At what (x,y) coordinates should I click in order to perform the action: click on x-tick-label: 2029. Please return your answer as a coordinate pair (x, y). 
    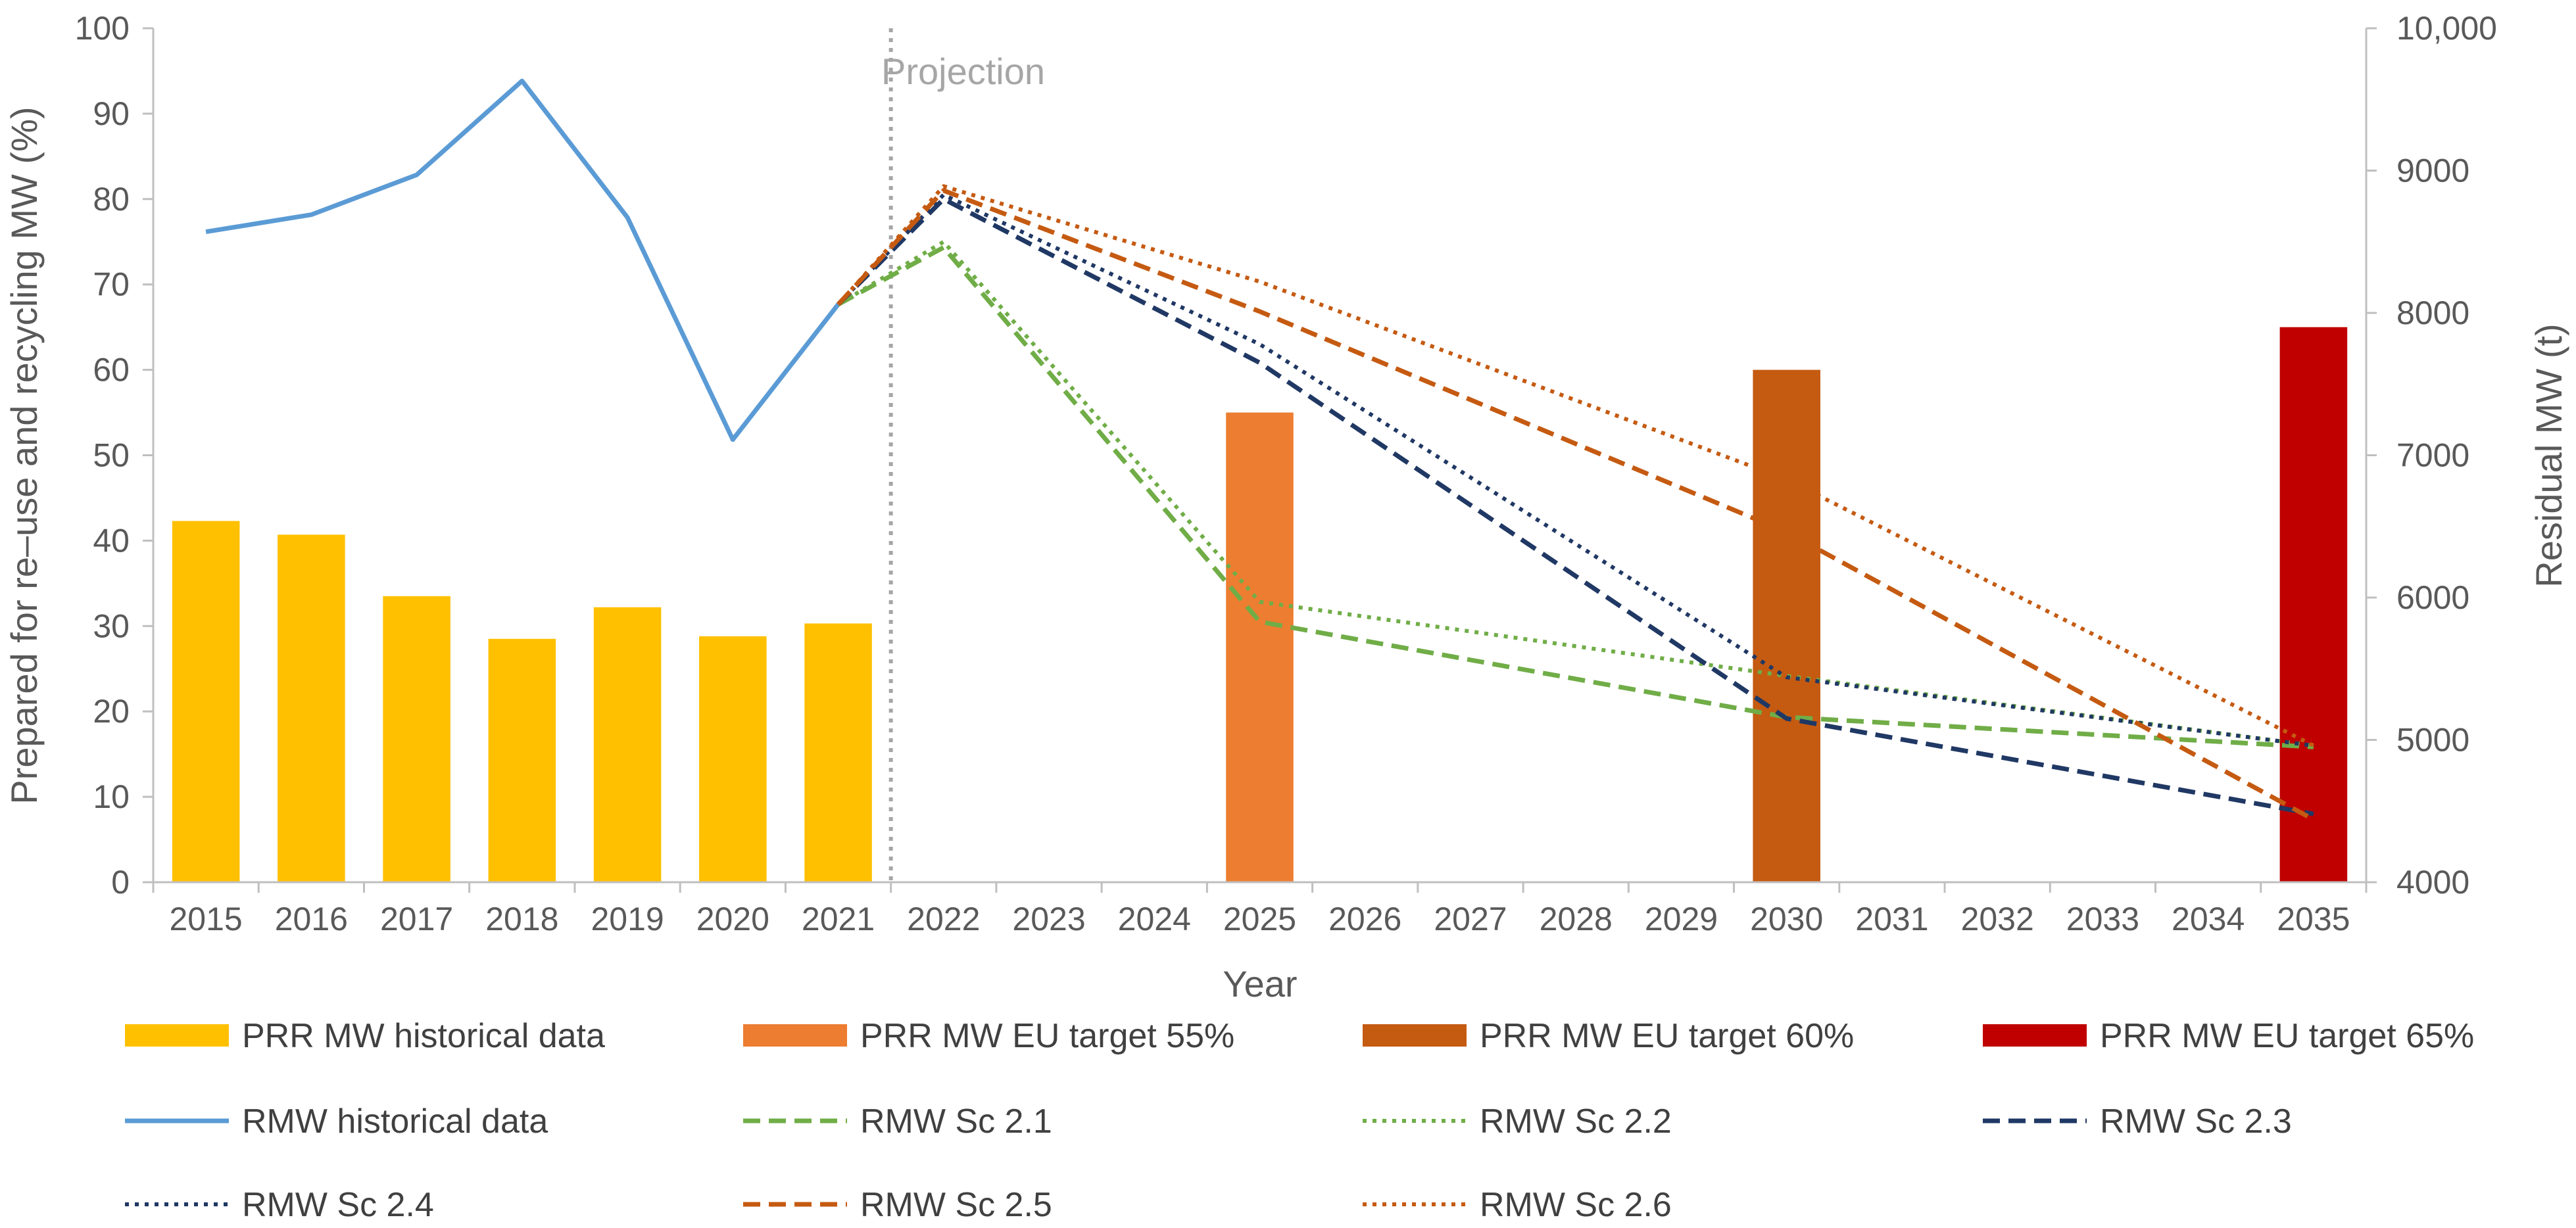
    Looking at the image, I should click on (1682, 919).